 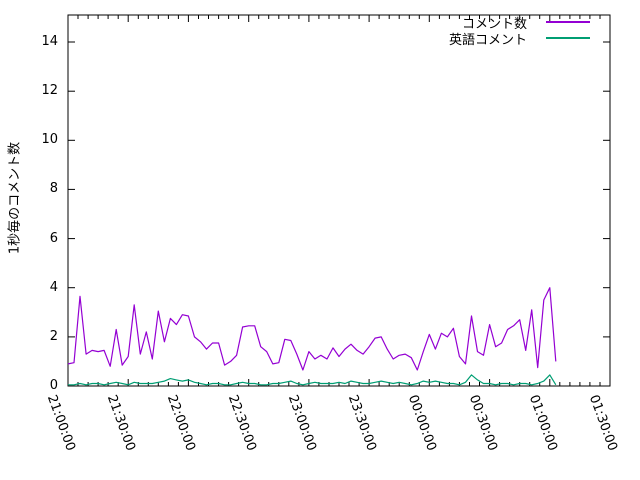 What do you see at coordinates (49, 91) in the screenshot?
I see `y-tick-label: 12` at bounding box center [49, 91].